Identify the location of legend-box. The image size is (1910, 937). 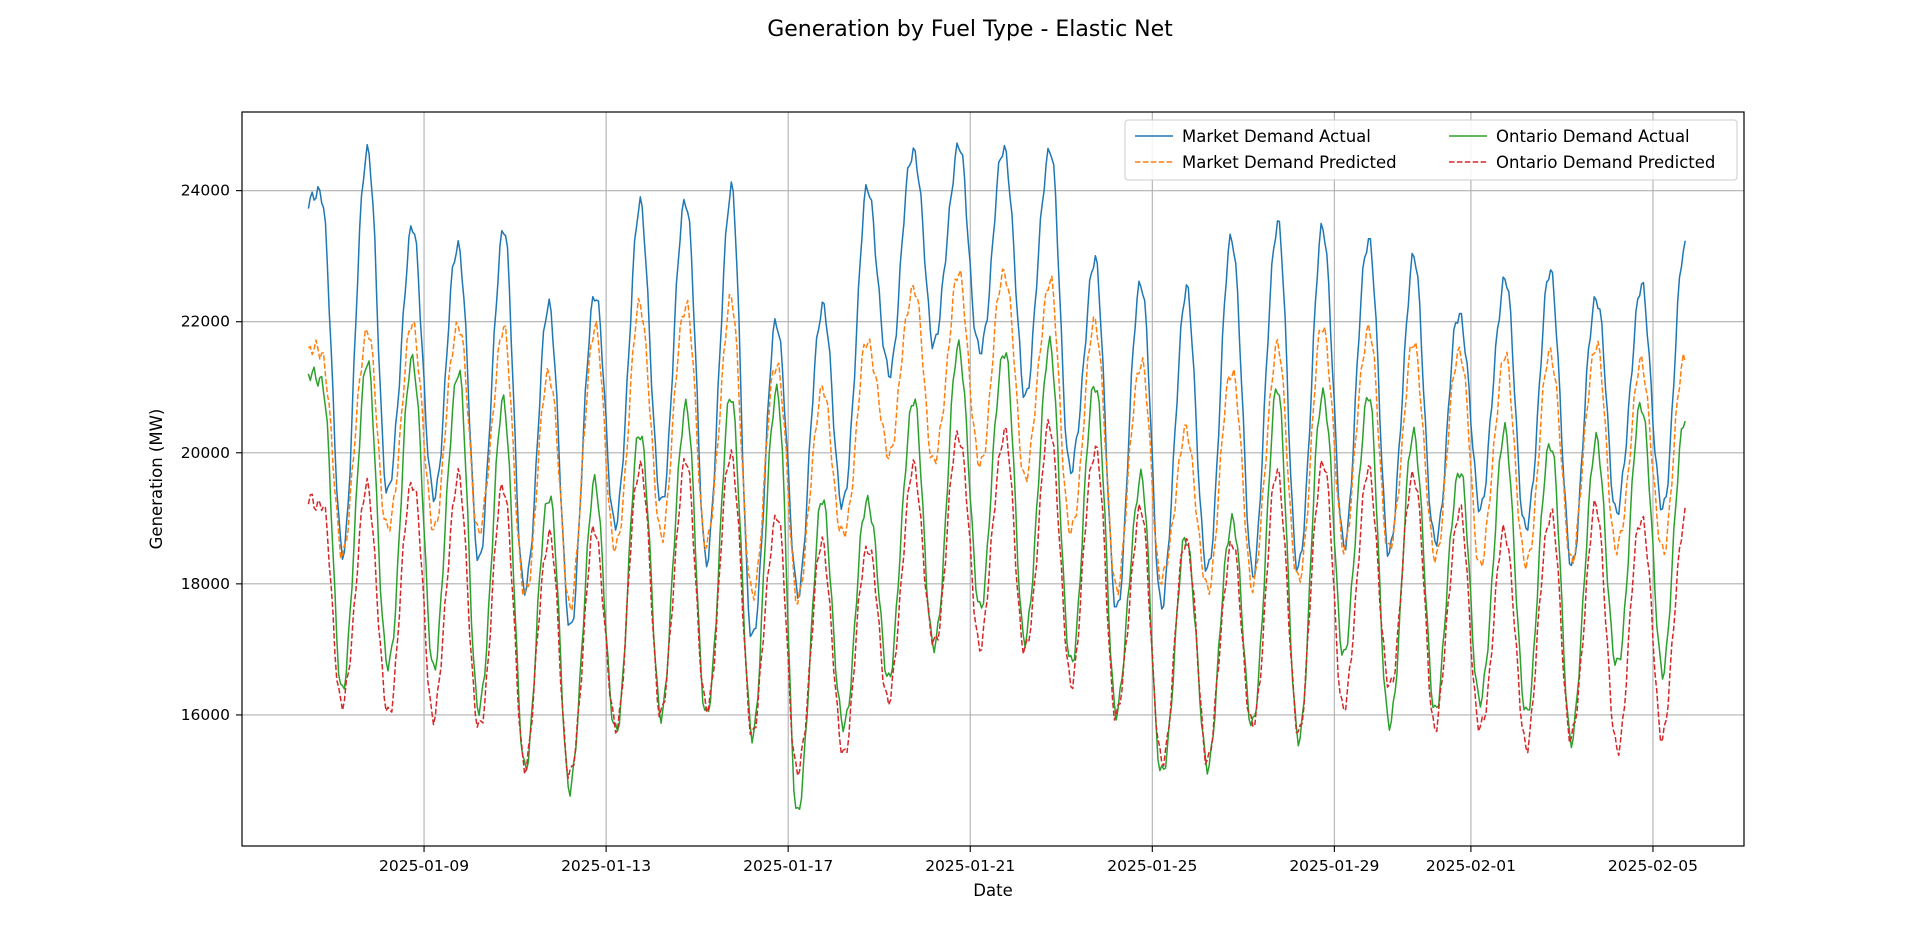
(1431, 150).